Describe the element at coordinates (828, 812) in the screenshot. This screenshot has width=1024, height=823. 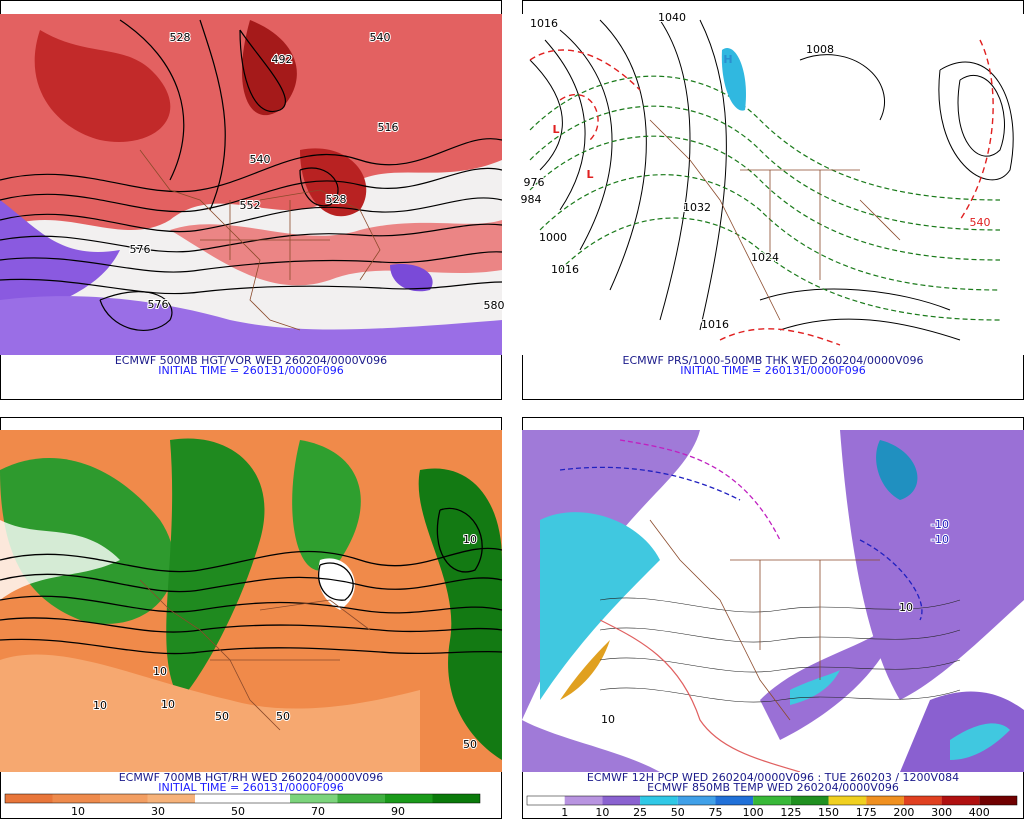
I see `legend-label: 150` at that location.